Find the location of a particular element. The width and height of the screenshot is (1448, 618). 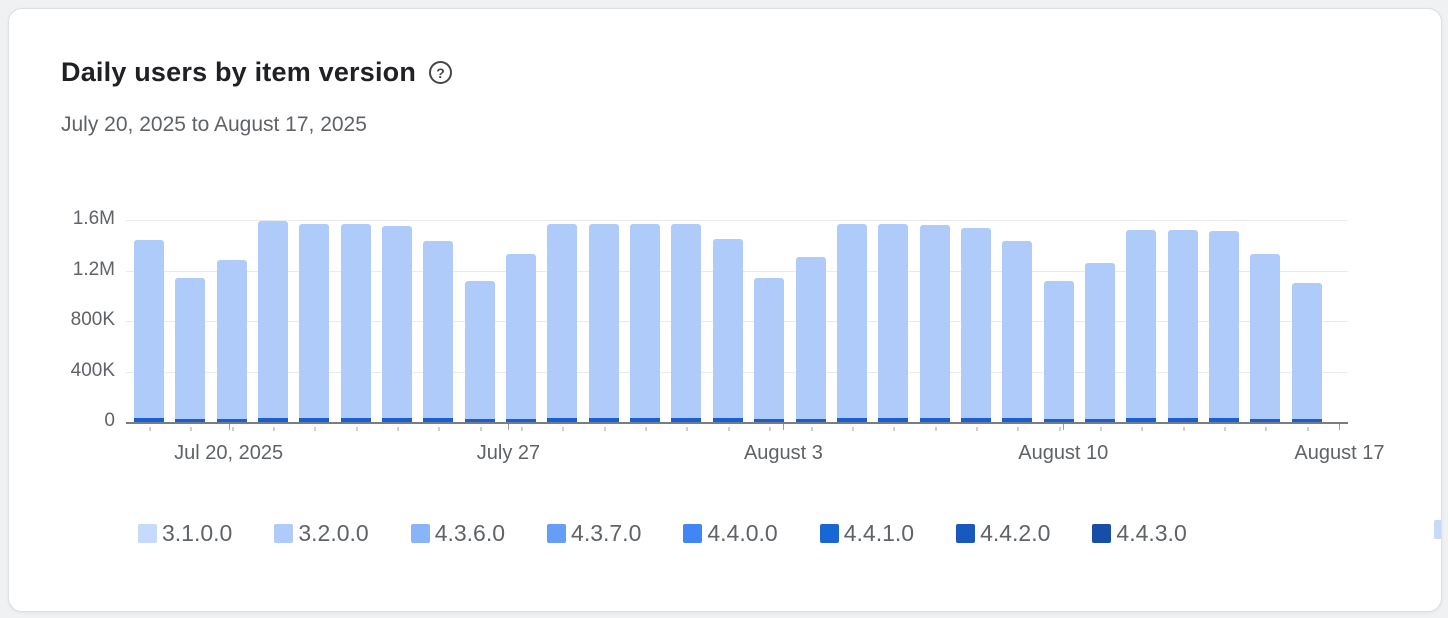

legend-item: 4.4.2.0 is located at coordinates (1003, 533).